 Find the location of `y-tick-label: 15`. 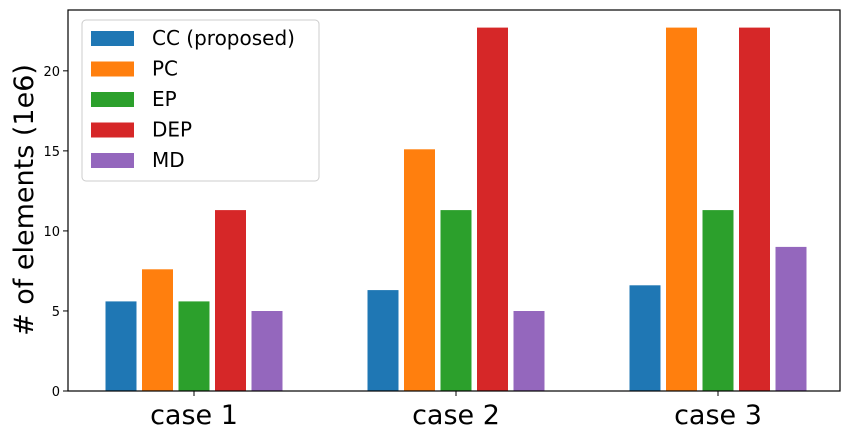

y-tick-label: 15 is located at coordinates (51, 152).